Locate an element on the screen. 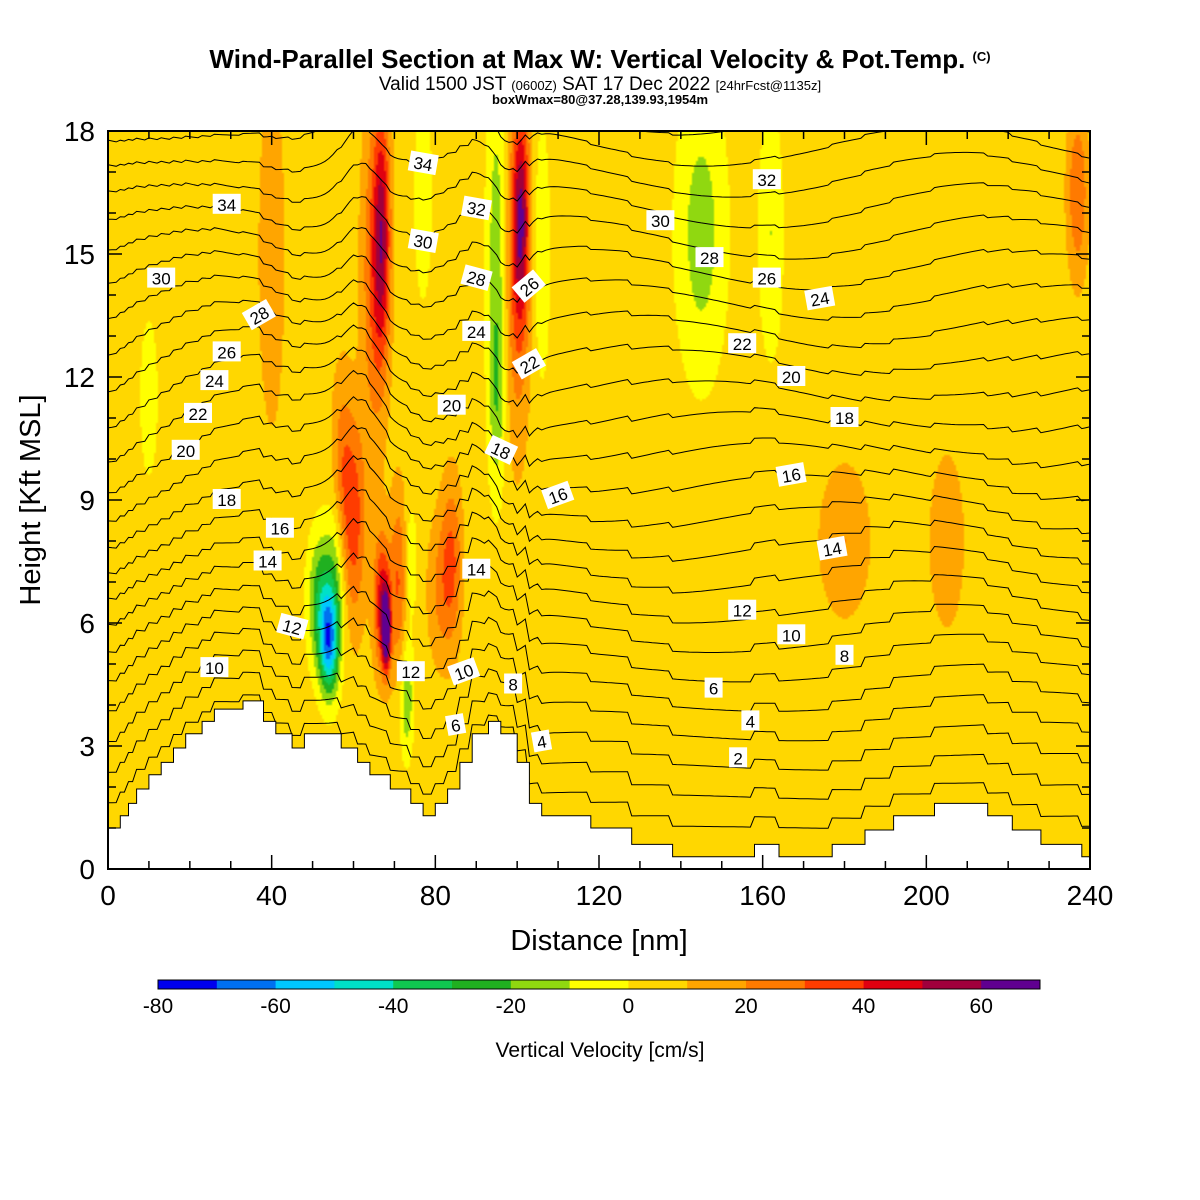  colorbar-tick-label: -40 is located at coordinates (393, 1006).